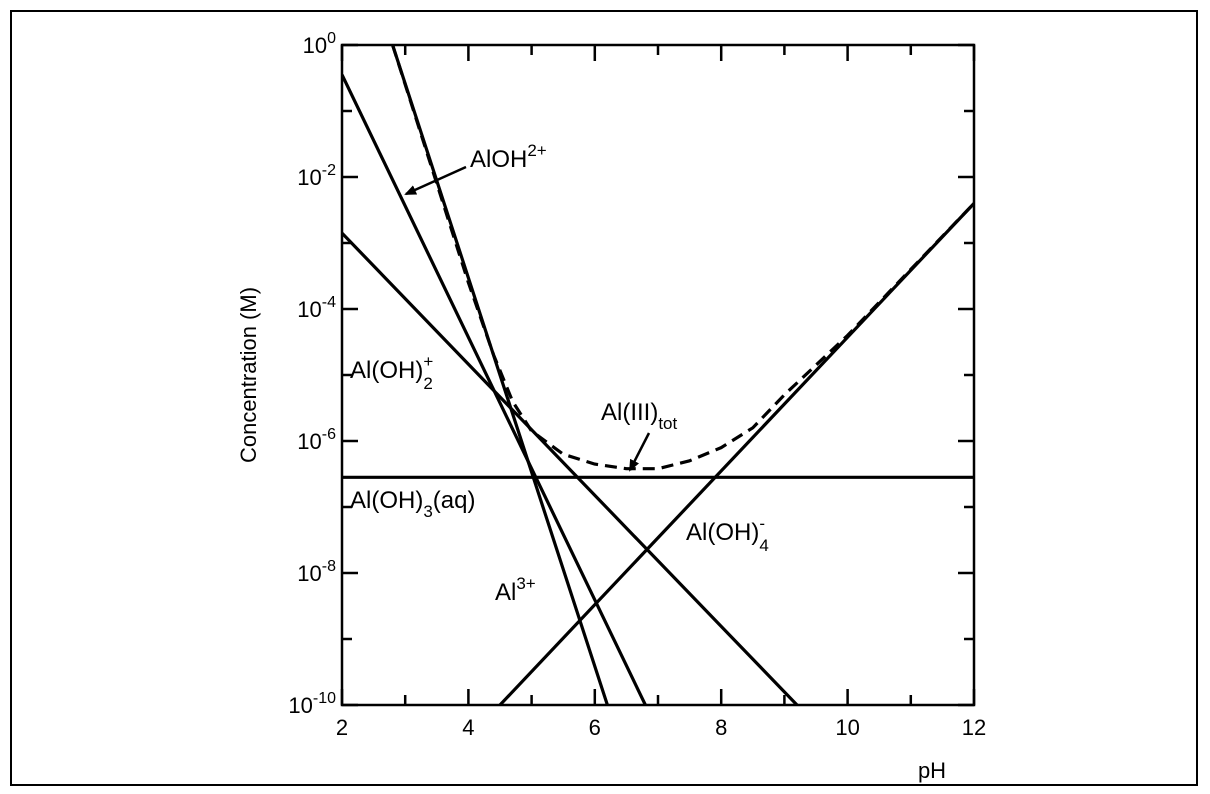 Image resolution: width=1210 pixels, height=794 pixels. I want to click on x-tick-label: 6, so click(595, 727).